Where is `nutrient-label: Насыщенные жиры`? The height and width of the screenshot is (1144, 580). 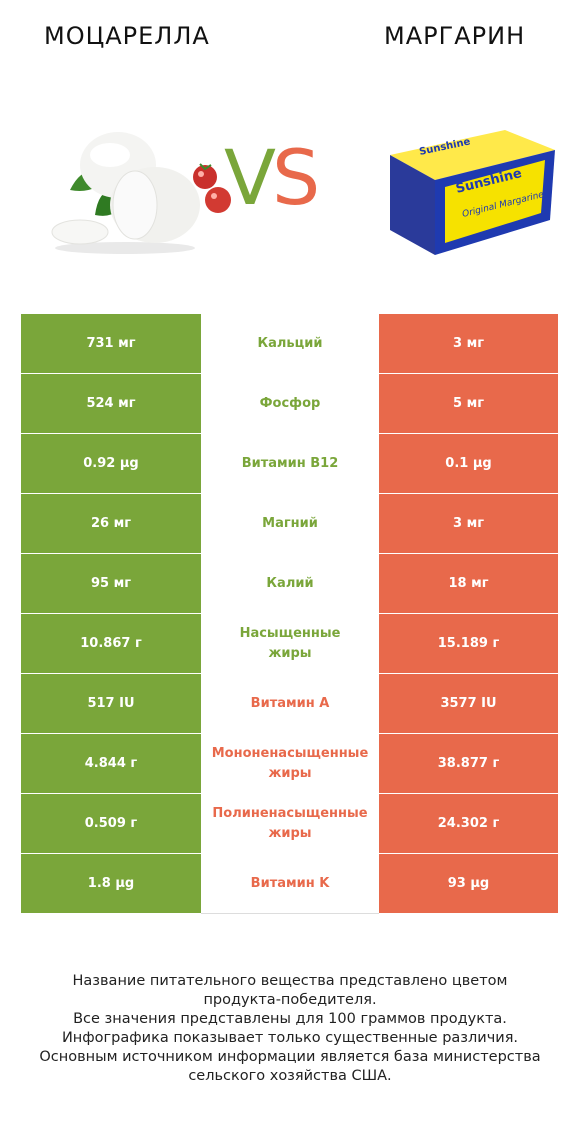 nutrient-label: Насыщенные жиры is located at coordinates (290, 644).